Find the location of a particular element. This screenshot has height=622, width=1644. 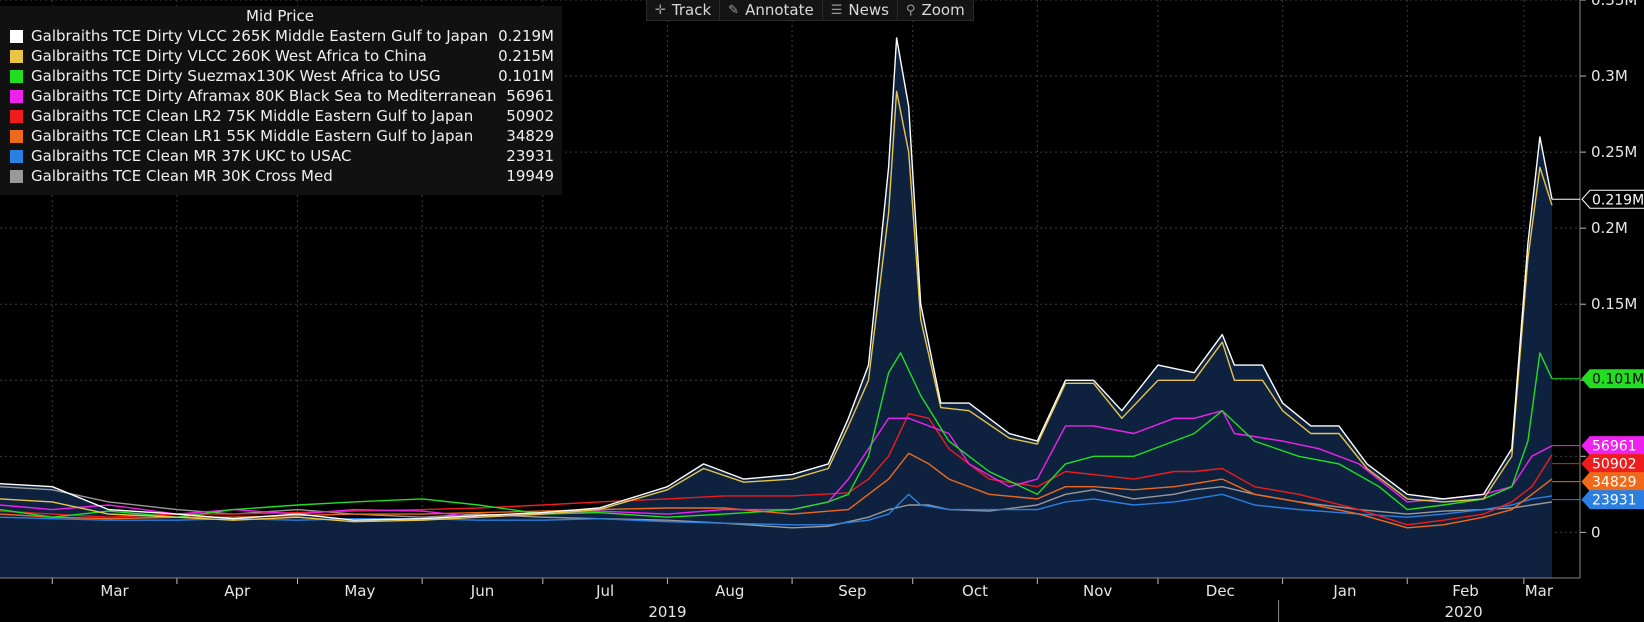

zoom-button: ⚲ Zoom is located at coordinates (935, 10).